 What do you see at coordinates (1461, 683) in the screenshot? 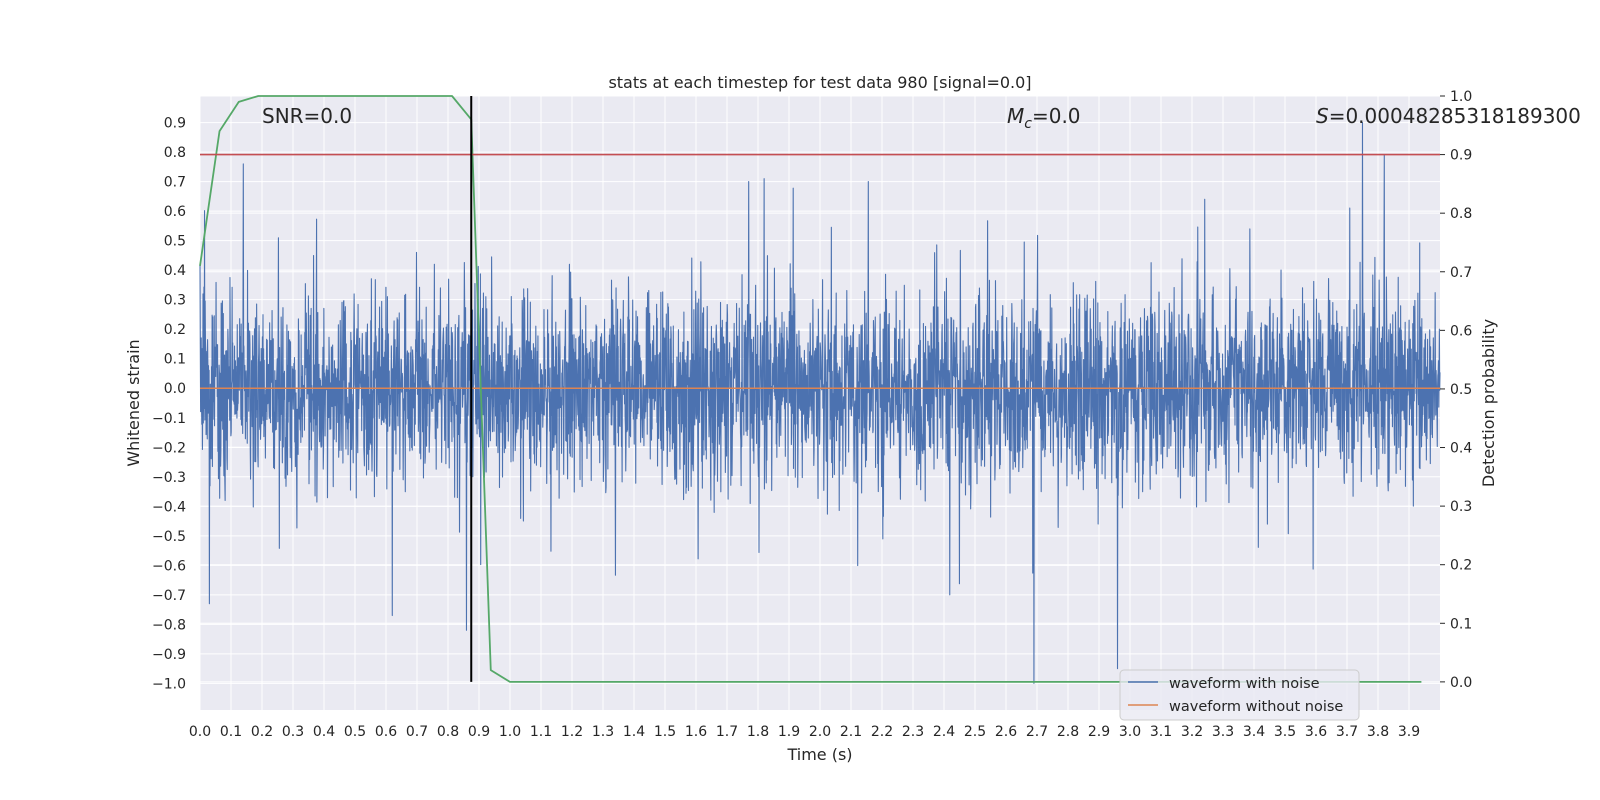
I see `y2-tick-label: 0.0` at bounding box center [1461, 683].